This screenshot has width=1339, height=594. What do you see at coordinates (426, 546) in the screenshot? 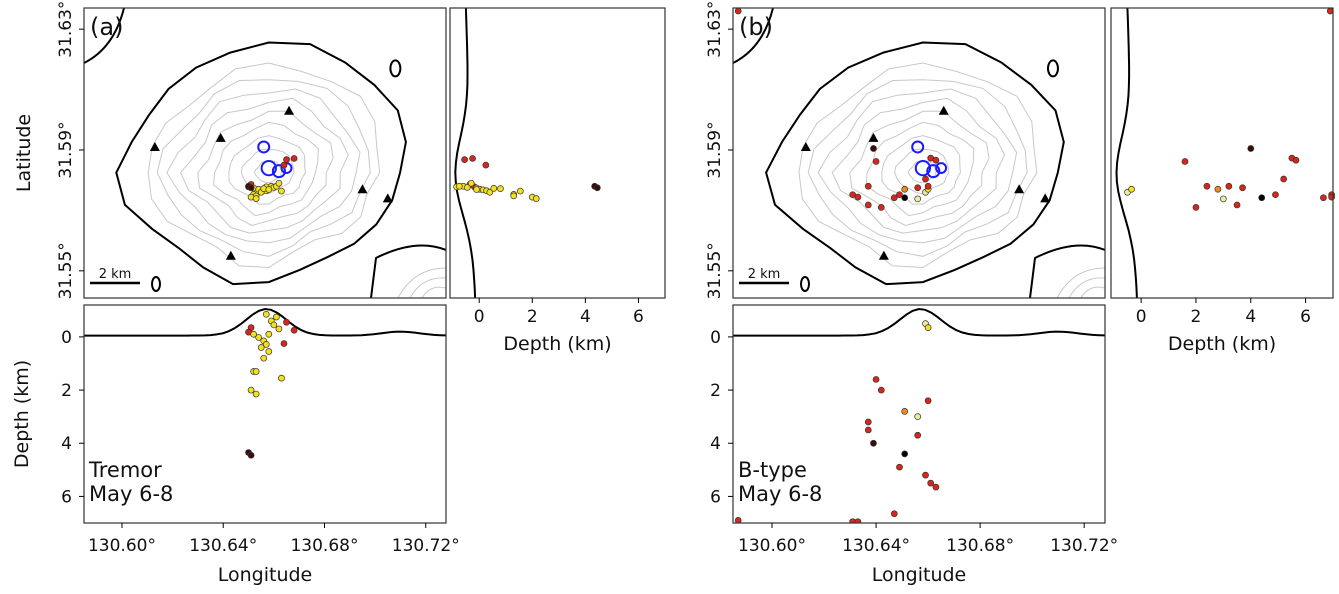
I see `x-tick-label: 130.72°` at bounding box center [426, 546].